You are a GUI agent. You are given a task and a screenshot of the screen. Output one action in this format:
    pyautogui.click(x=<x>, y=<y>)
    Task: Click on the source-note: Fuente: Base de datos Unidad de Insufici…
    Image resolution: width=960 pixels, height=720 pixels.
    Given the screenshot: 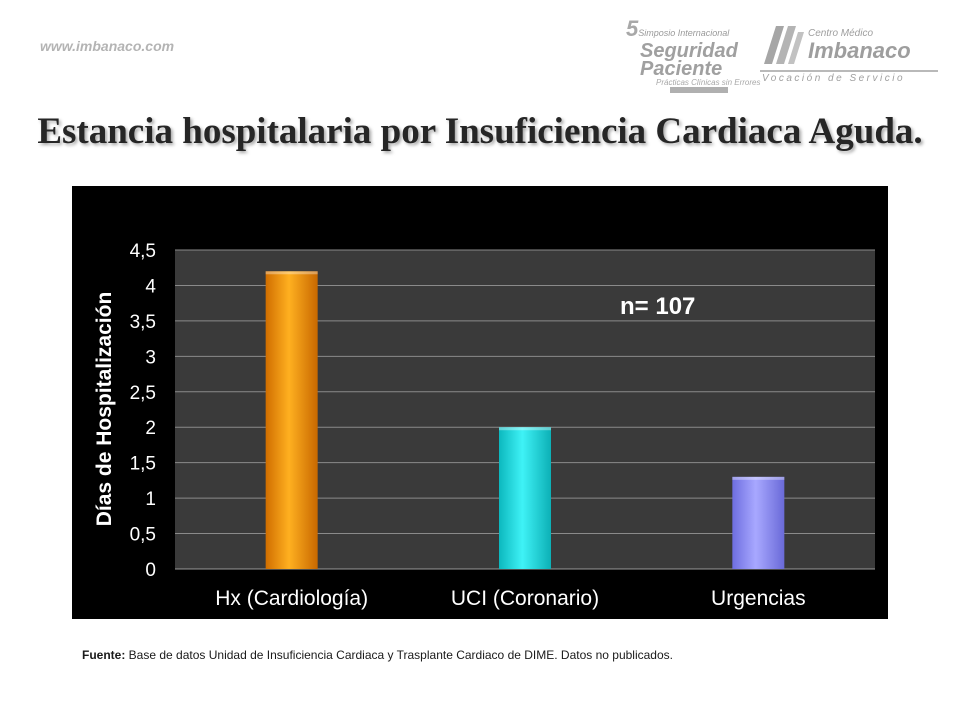 What is the action you would take?
    pyautogui.click(x=377, y=655)
    